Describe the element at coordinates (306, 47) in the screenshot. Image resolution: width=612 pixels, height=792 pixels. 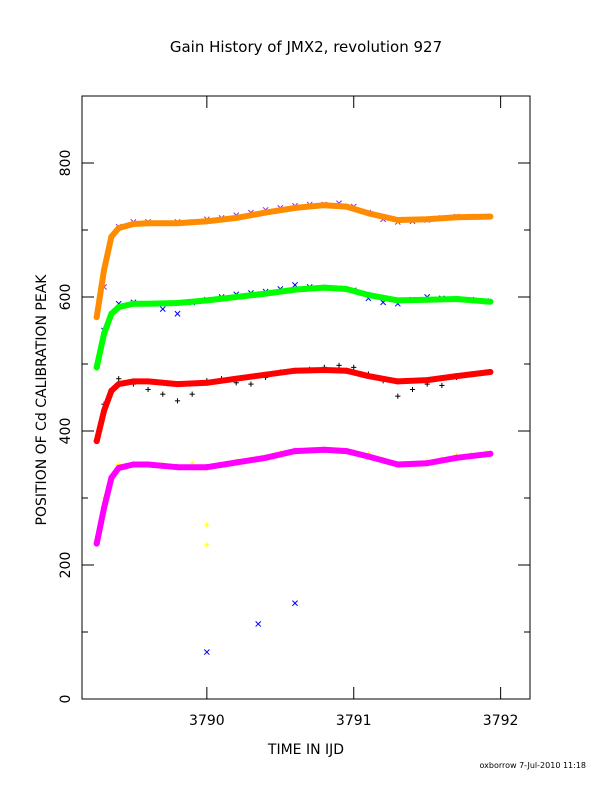
I see `chart-title: Gain History of JMX2, revolution 927` at that location.